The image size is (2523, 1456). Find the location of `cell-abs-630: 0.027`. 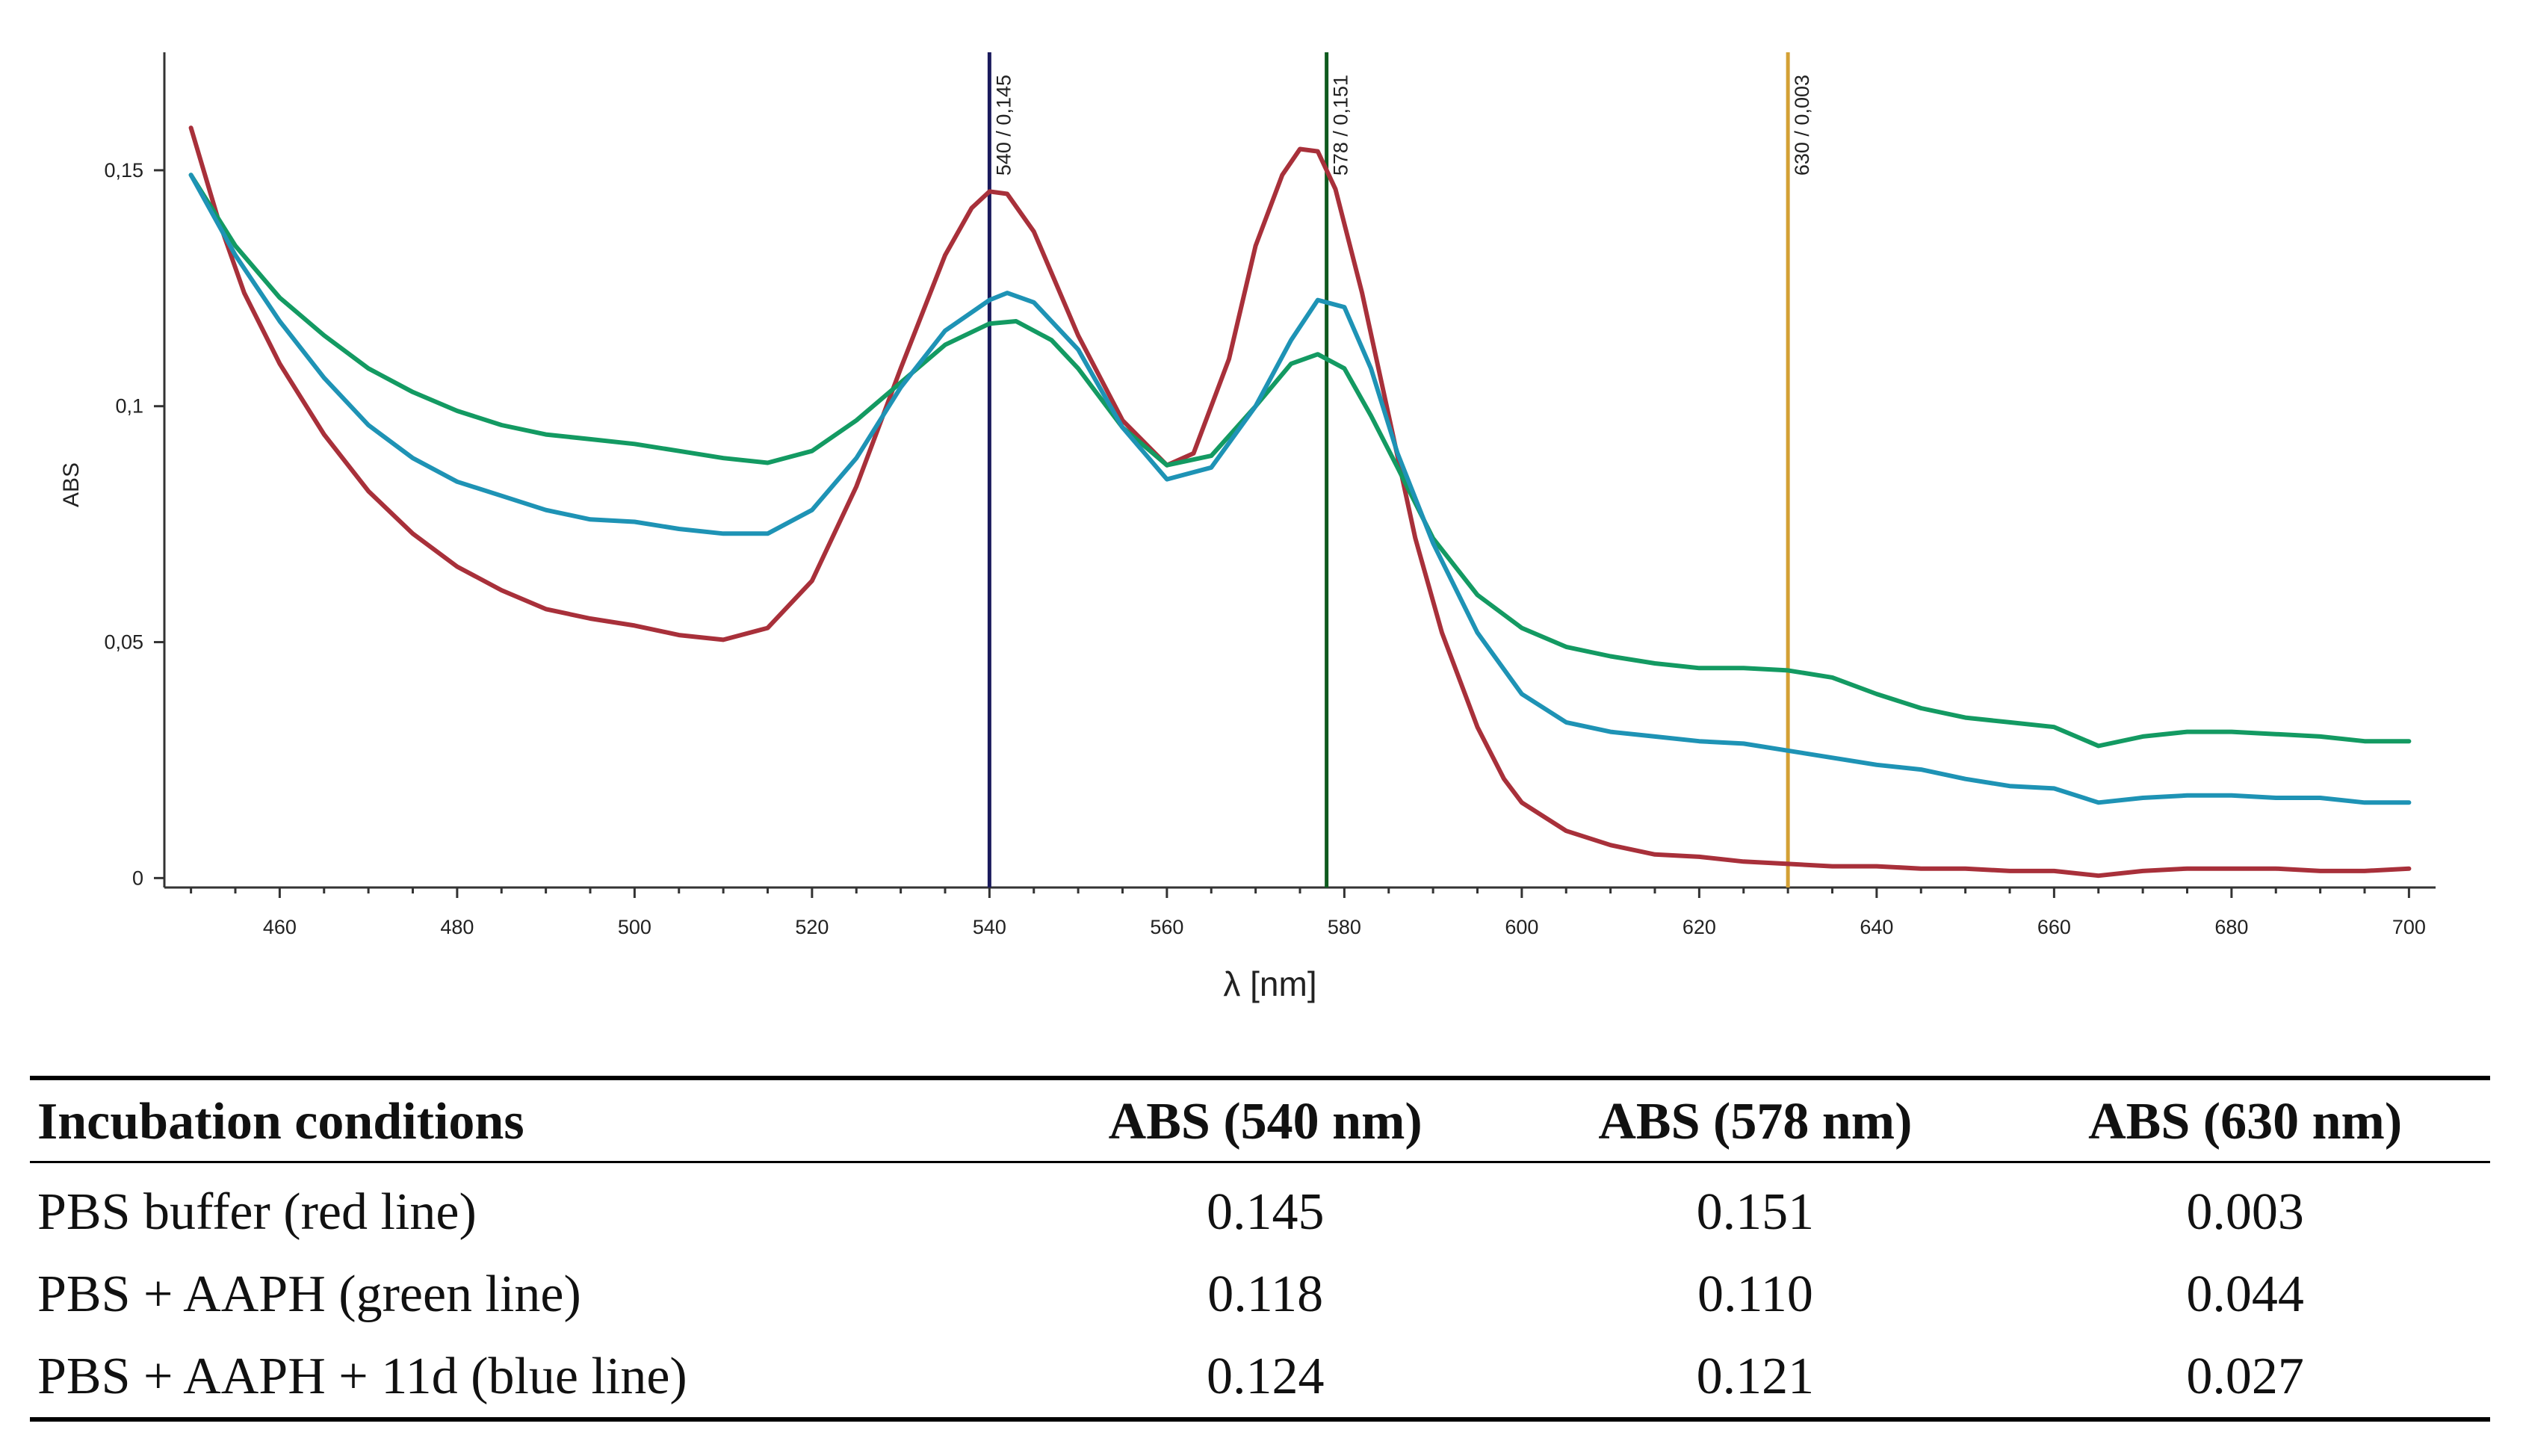

cell-abs-630: 0.027 is located at coordinates (2245, 1376).